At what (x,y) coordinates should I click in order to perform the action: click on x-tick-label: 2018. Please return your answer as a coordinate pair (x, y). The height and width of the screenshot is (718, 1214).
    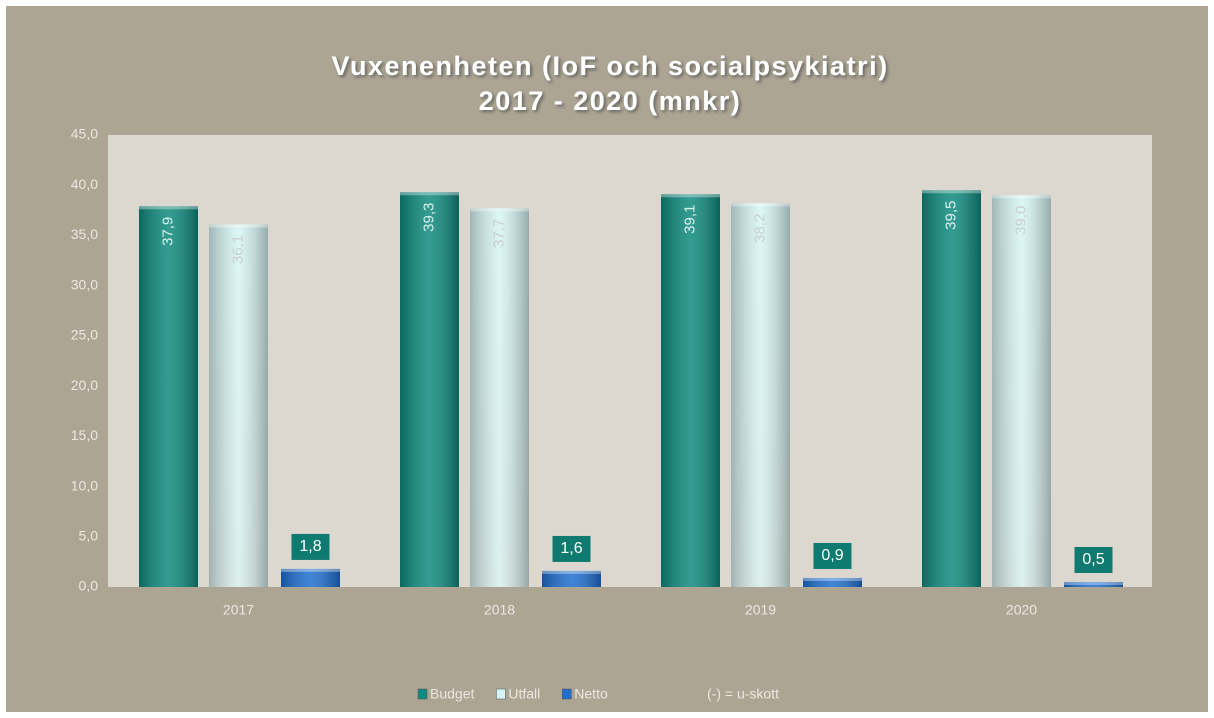
    Looking at the image, I should click on (499, 610).